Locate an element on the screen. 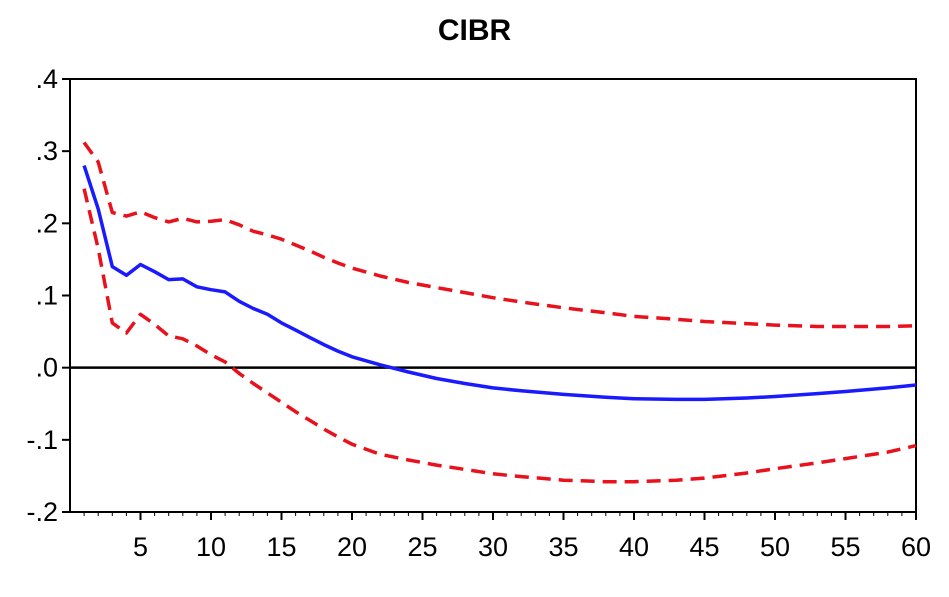  x-tick-label: 15 is located at coordinates (281, 547).